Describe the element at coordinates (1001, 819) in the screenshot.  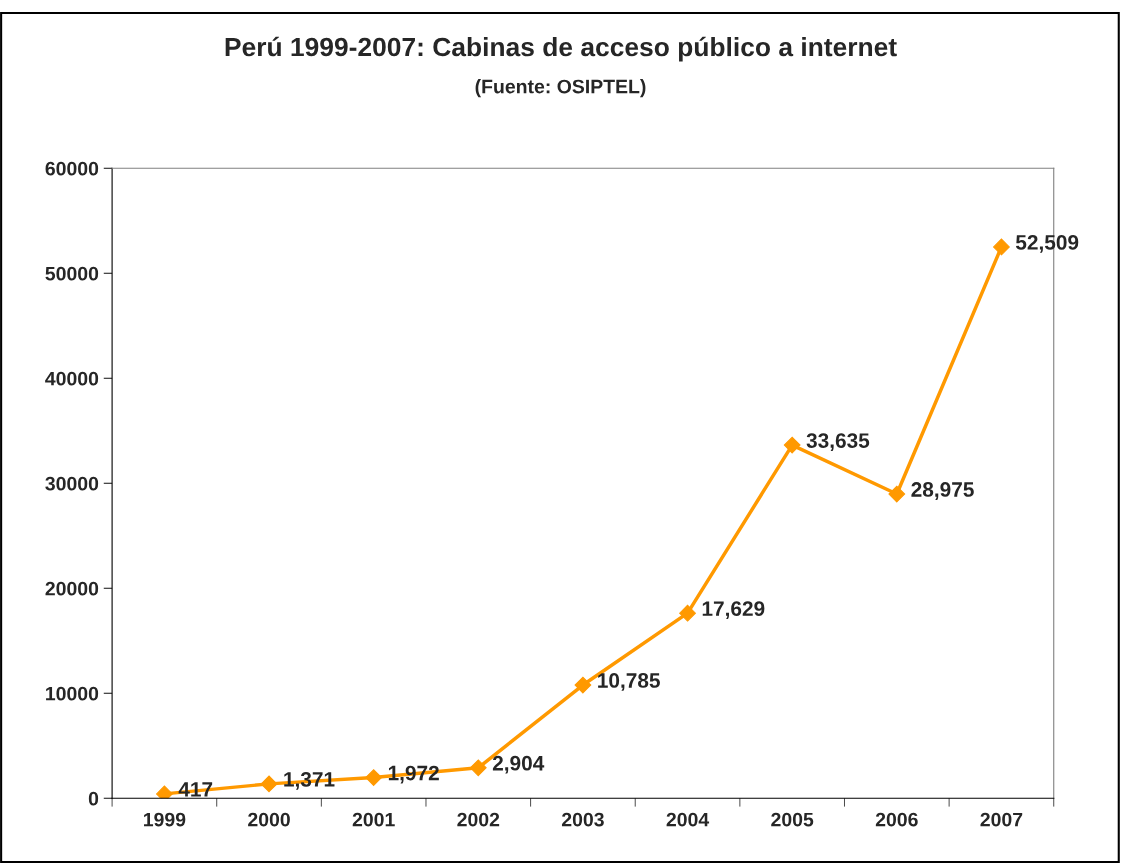
I see `x-tick-label: 2007` at that location.